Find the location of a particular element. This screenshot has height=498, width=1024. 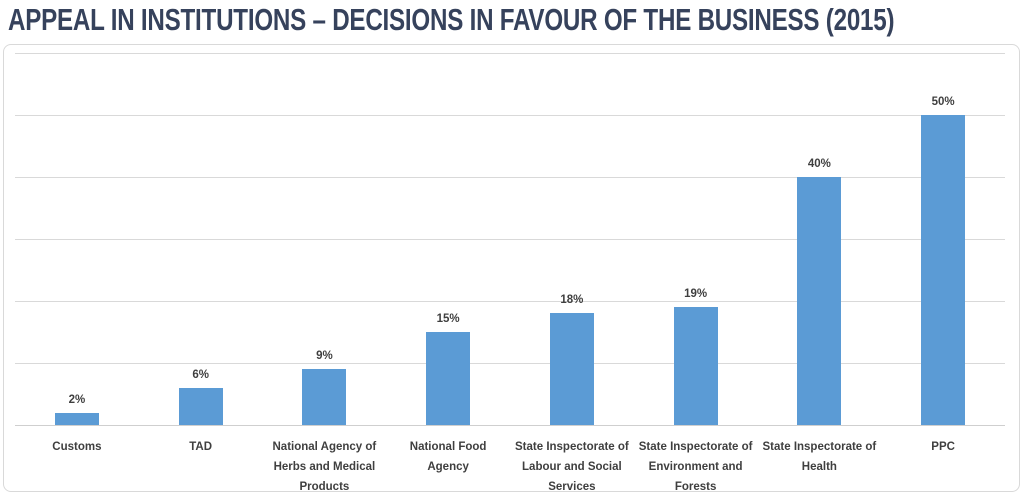

data-label: 9% is located at coordinates (324, 356).